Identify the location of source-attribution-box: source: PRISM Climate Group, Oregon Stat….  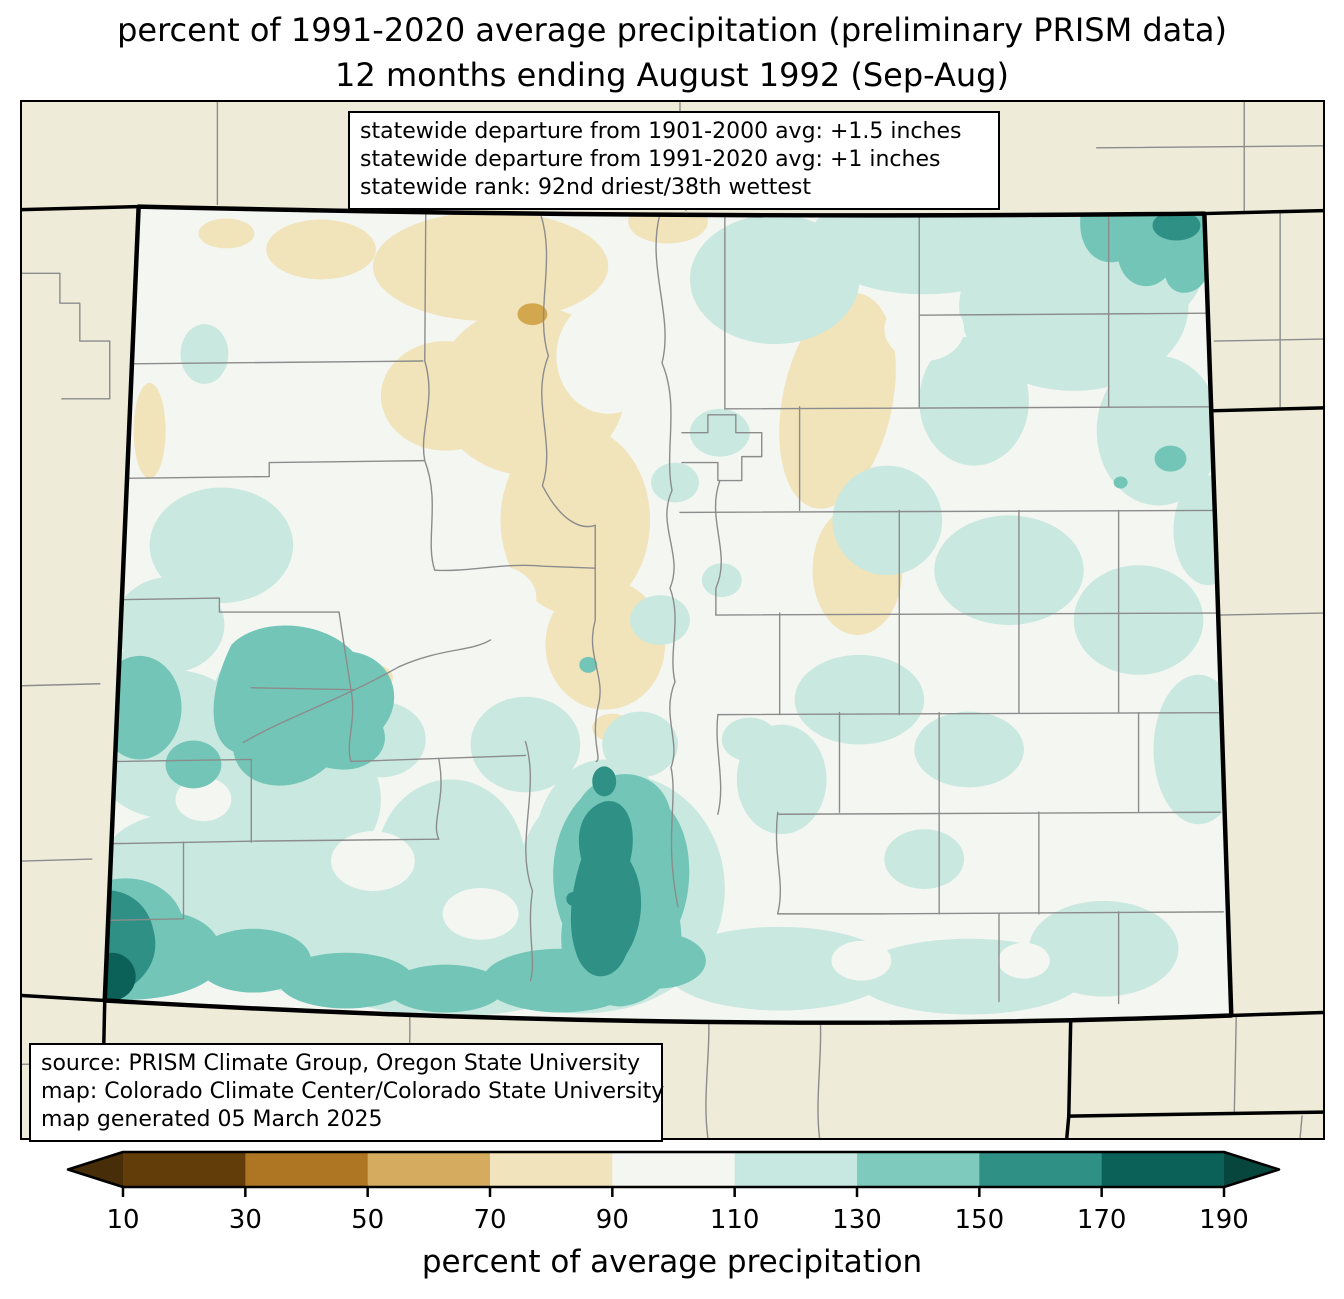
(347, 1092).